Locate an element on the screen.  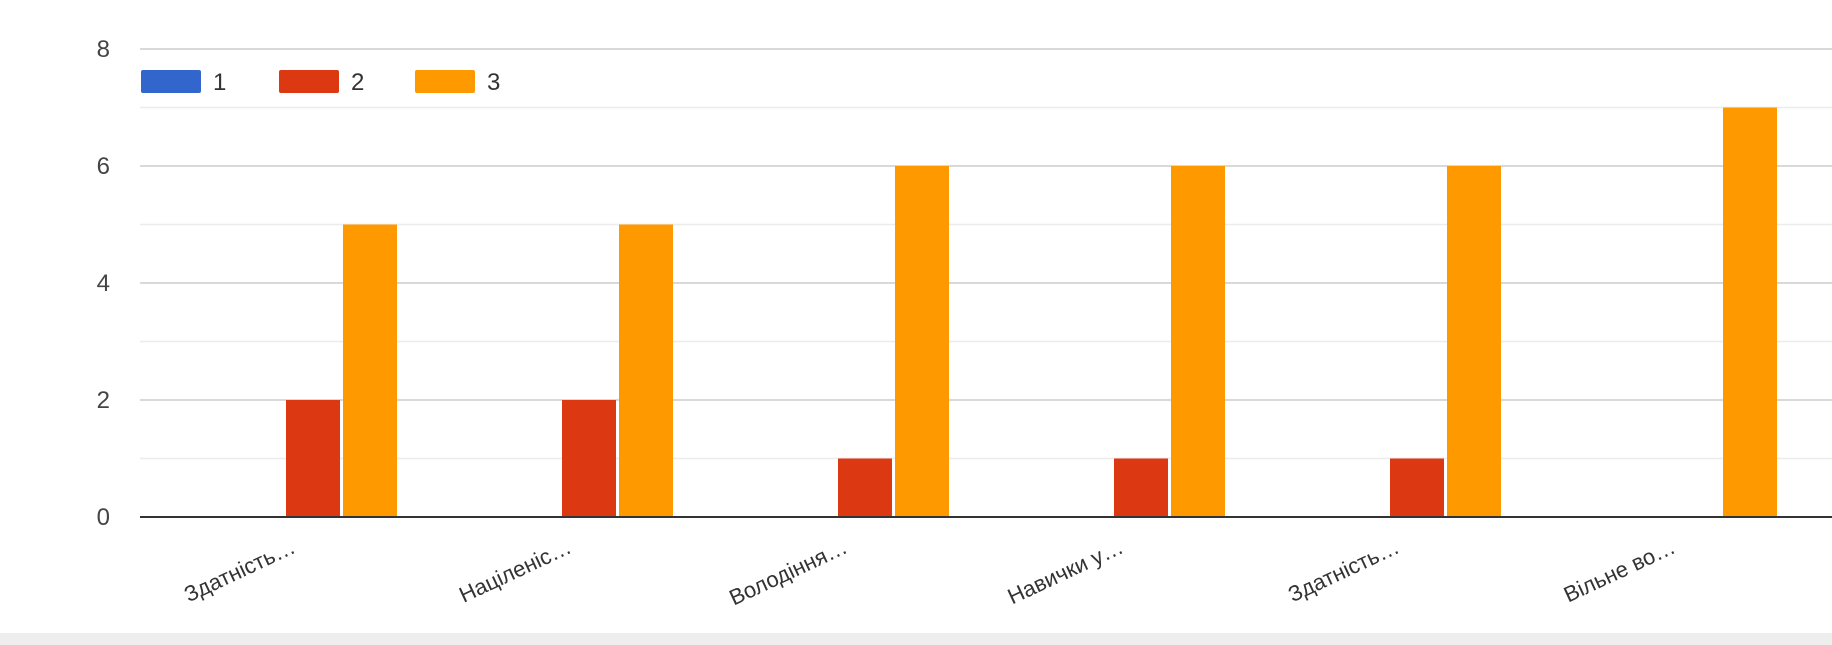
legend-label: 2 is located at coordinates (357, 82).